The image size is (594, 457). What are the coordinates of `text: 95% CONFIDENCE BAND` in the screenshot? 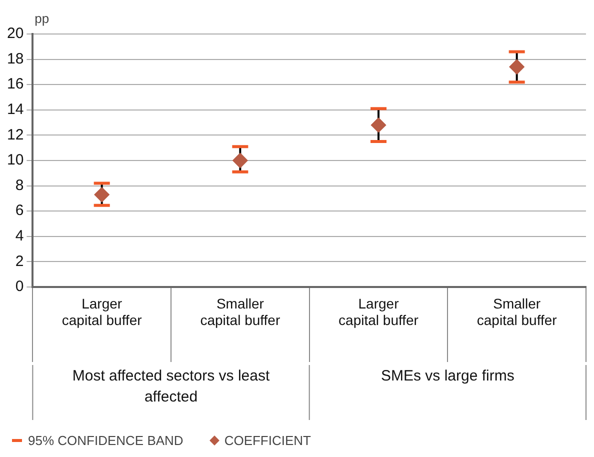 It's located at (106, 440).